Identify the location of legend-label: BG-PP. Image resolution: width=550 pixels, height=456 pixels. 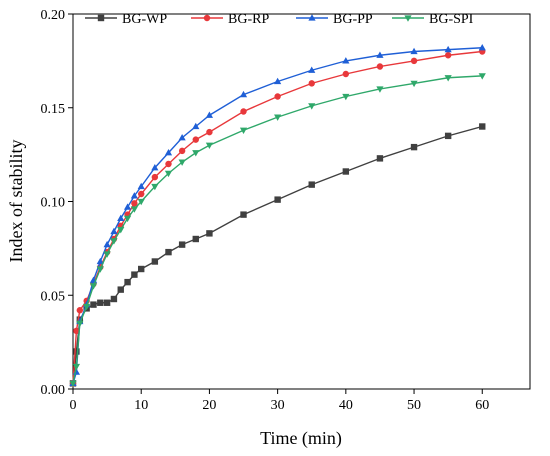
(353, 19).